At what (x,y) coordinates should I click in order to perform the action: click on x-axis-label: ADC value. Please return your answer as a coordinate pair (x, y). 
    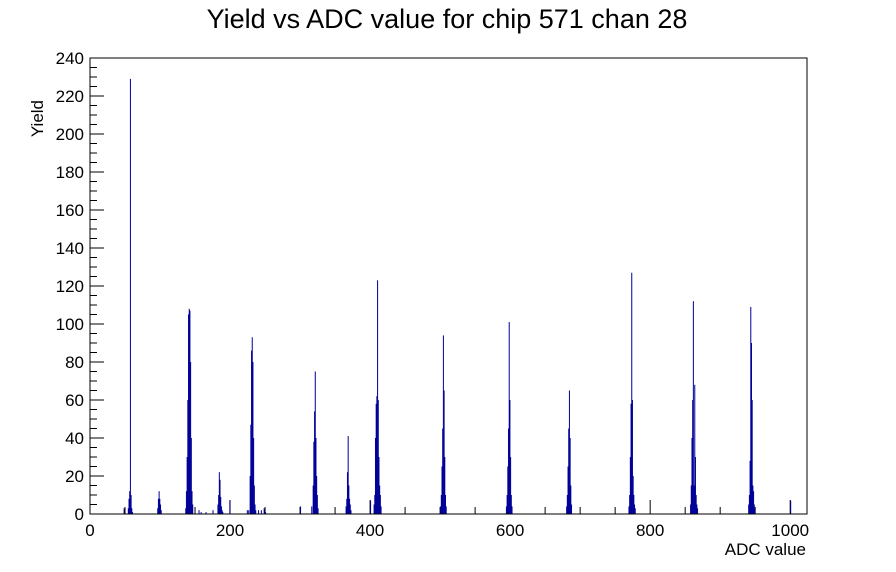
    Looking at the image, I should click on (765, 549).